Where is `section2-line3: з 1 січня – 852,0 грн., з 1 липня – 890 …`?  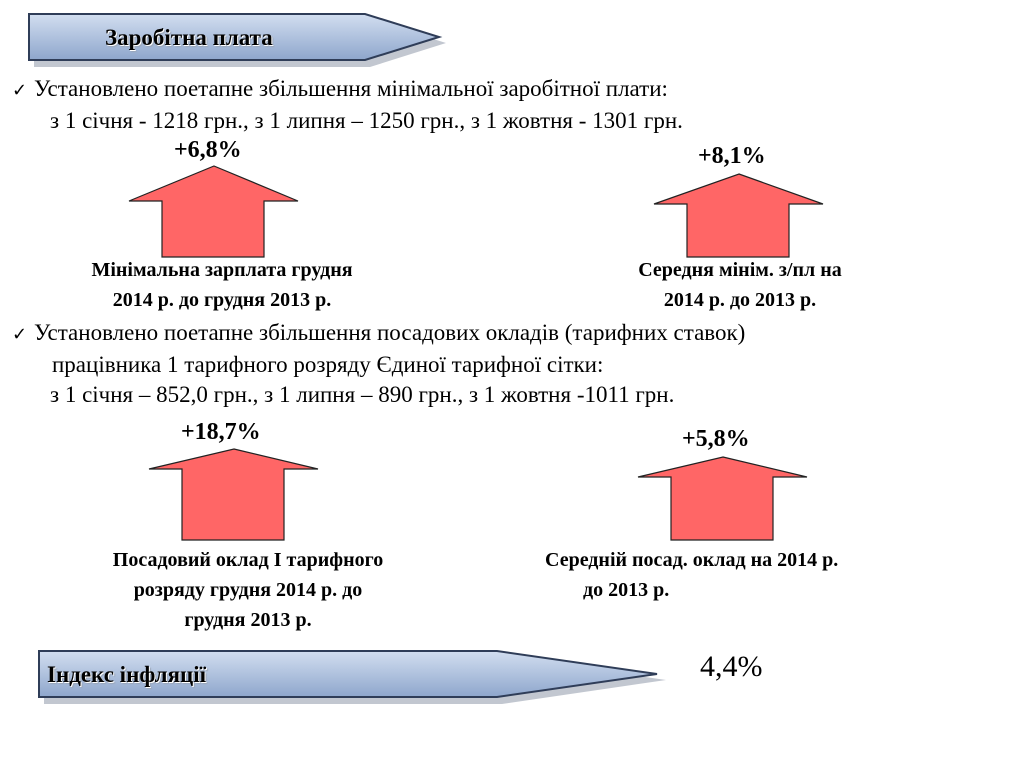 section2-line3: з 1 січня – 852,0 грн., з 1 липня – 890 … is located at coordinates (362, 394).